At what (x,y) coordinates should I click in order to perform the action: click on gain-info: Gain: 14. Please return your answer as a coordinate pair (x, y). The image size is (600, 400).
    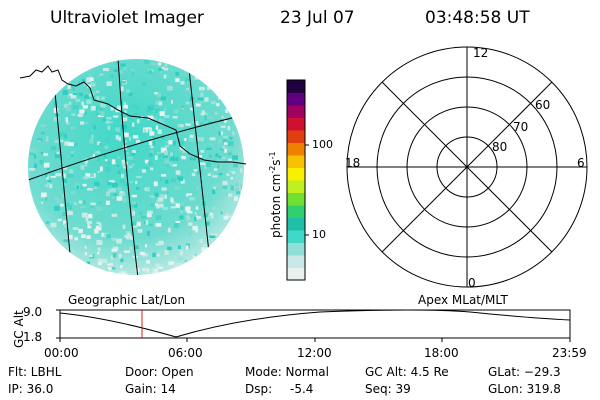
    Looking at the image, I should click on (150, 389).